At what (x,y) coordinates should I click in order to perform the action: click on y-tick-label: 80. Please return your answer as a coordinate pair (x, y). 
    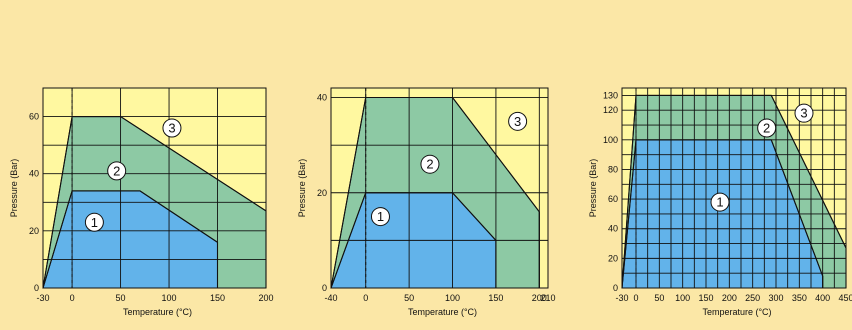
    Looking at the image, I should click on (613, 169).